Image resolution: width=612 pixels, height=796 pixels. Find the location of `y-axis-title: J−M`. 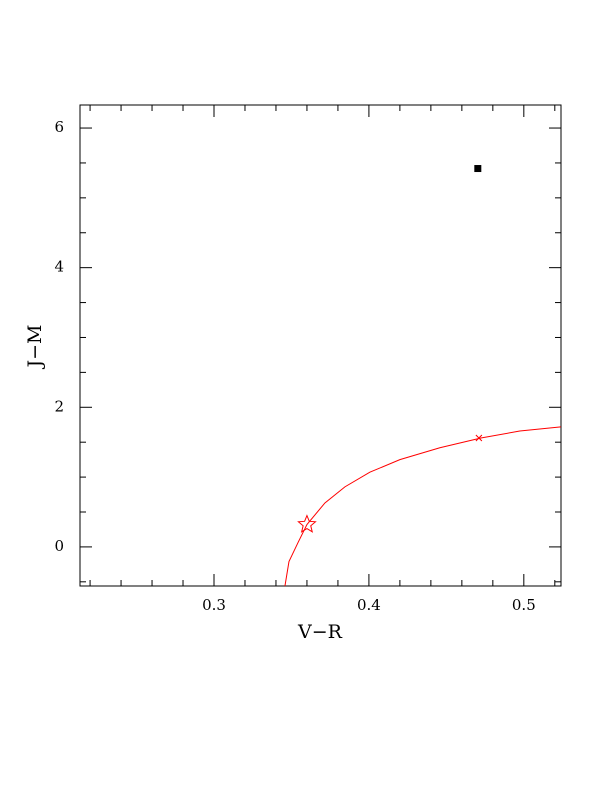

y-axis-title: J−M is located at coordinates (35, 347).